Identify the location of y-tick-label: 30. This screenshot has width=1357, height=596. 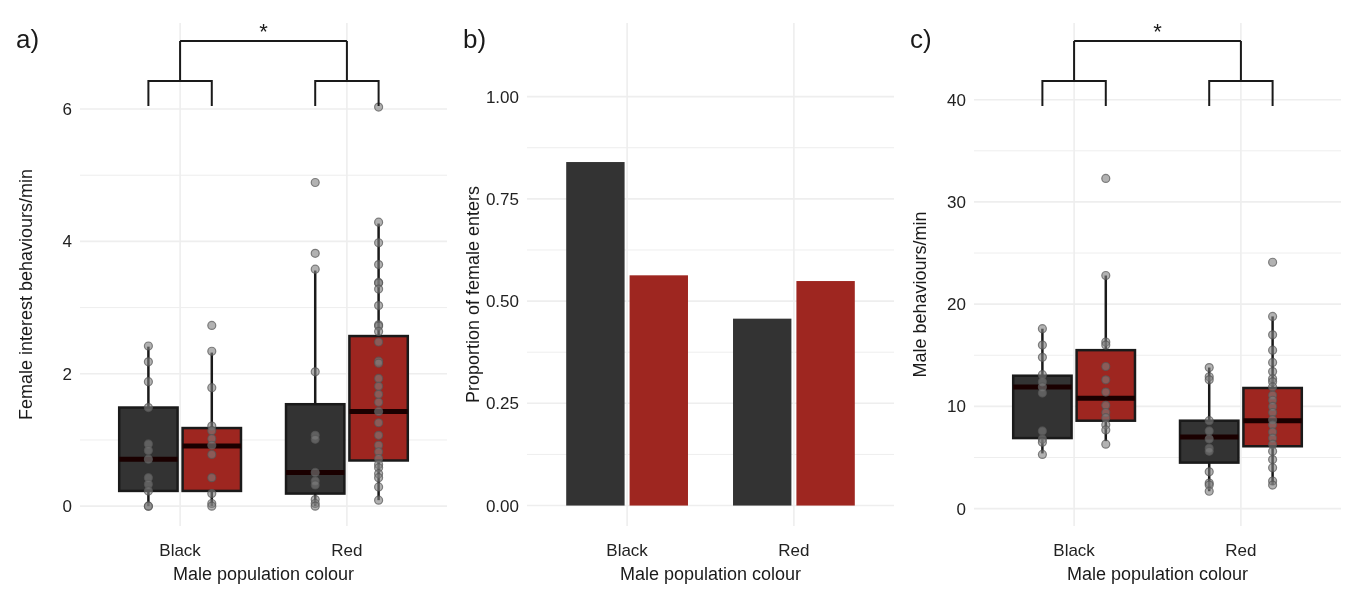
(956, 202).